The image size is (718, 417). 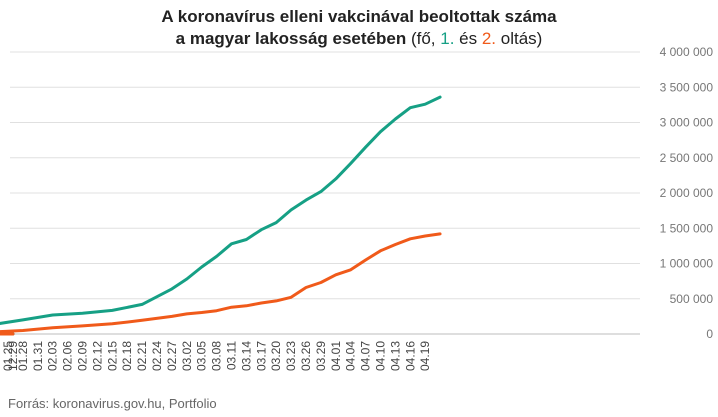 I want to click on x-tick-label: 02.06, so click(x=68, y=356).